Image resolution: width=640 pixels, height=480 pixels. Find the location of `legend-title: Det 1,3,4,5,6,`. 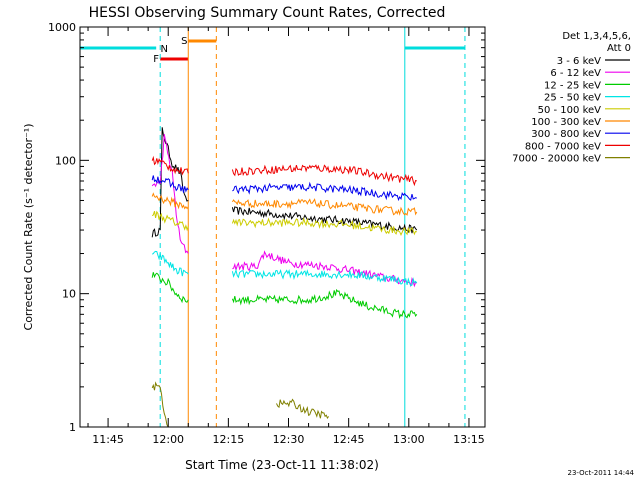

legend-title: Det 1,3,4,5,6, is located at coordinates (596, 36).